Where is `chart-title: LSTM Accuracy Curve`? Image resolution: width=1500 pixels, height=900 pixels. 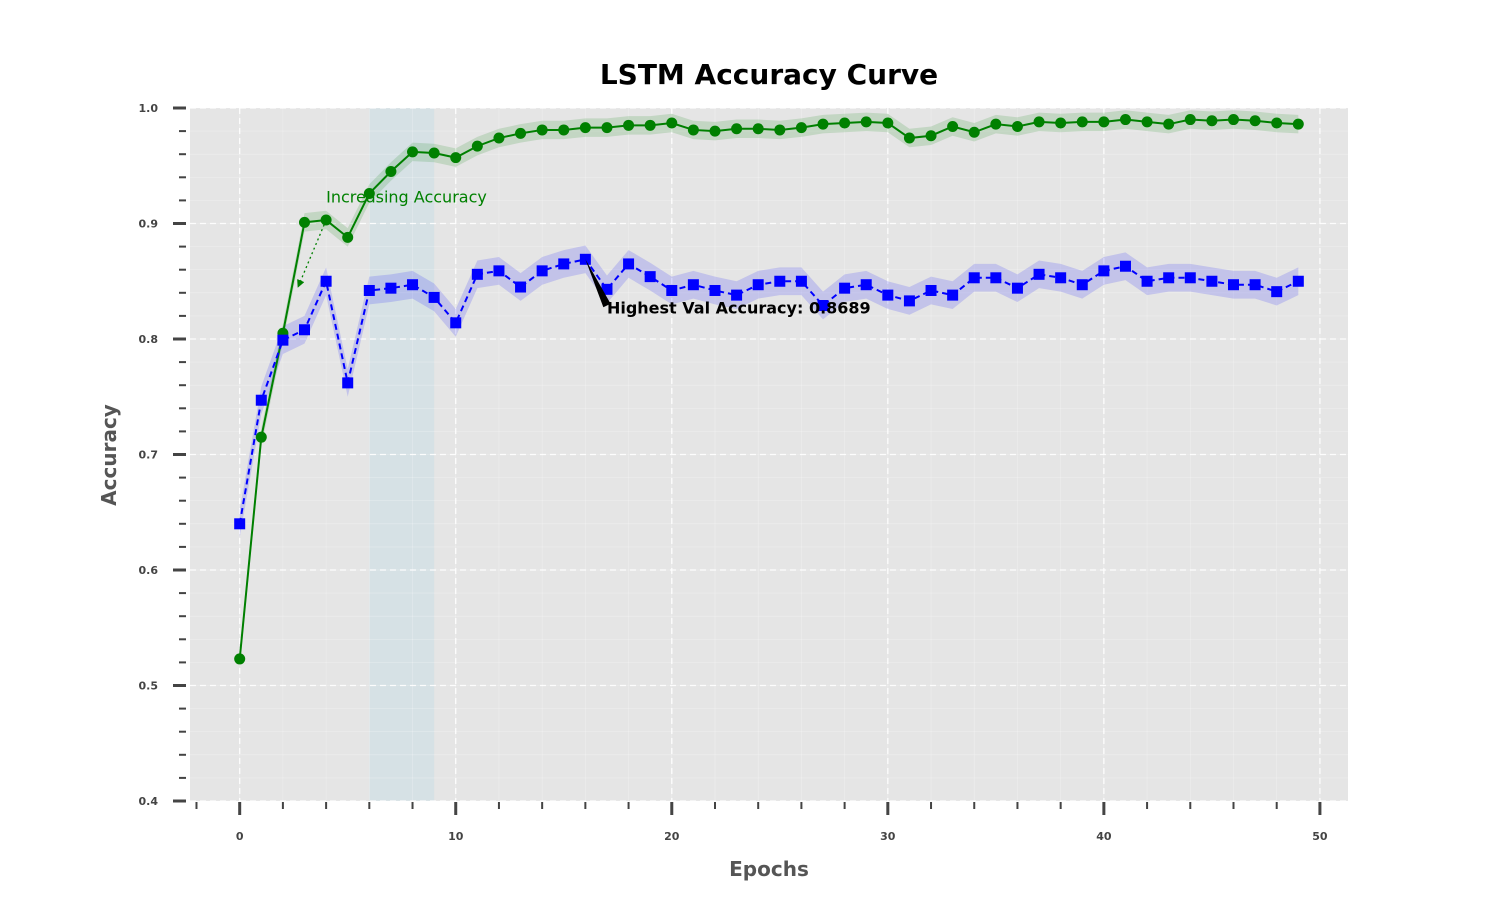
chart-title: LSTM Accuracy Curve is located at coordinates (769, 74).